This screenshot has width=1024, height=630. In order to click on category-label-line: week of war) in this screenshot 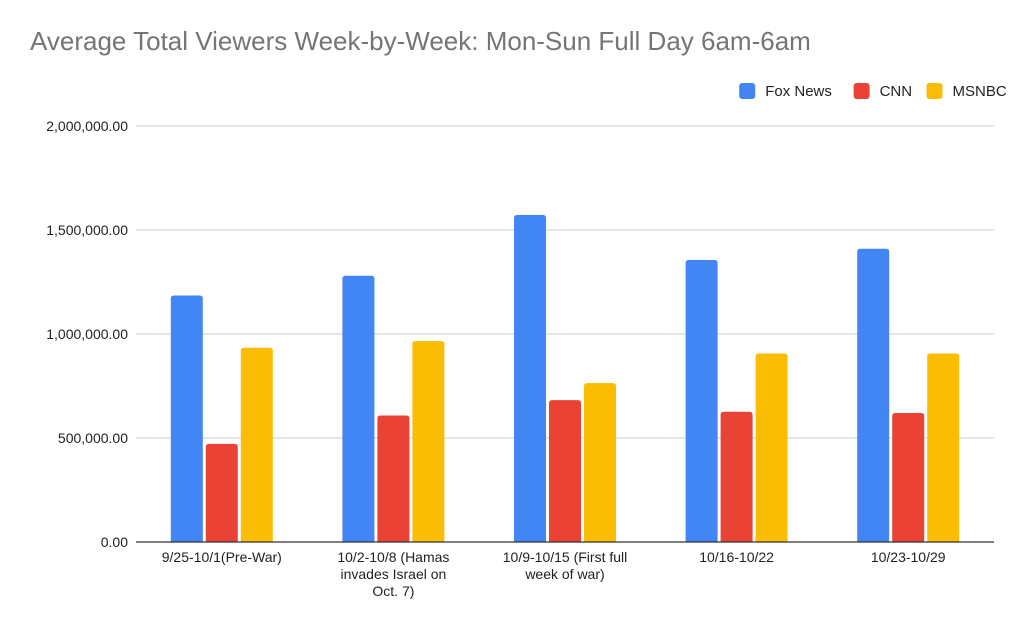, I will do `click(564, 574)`.